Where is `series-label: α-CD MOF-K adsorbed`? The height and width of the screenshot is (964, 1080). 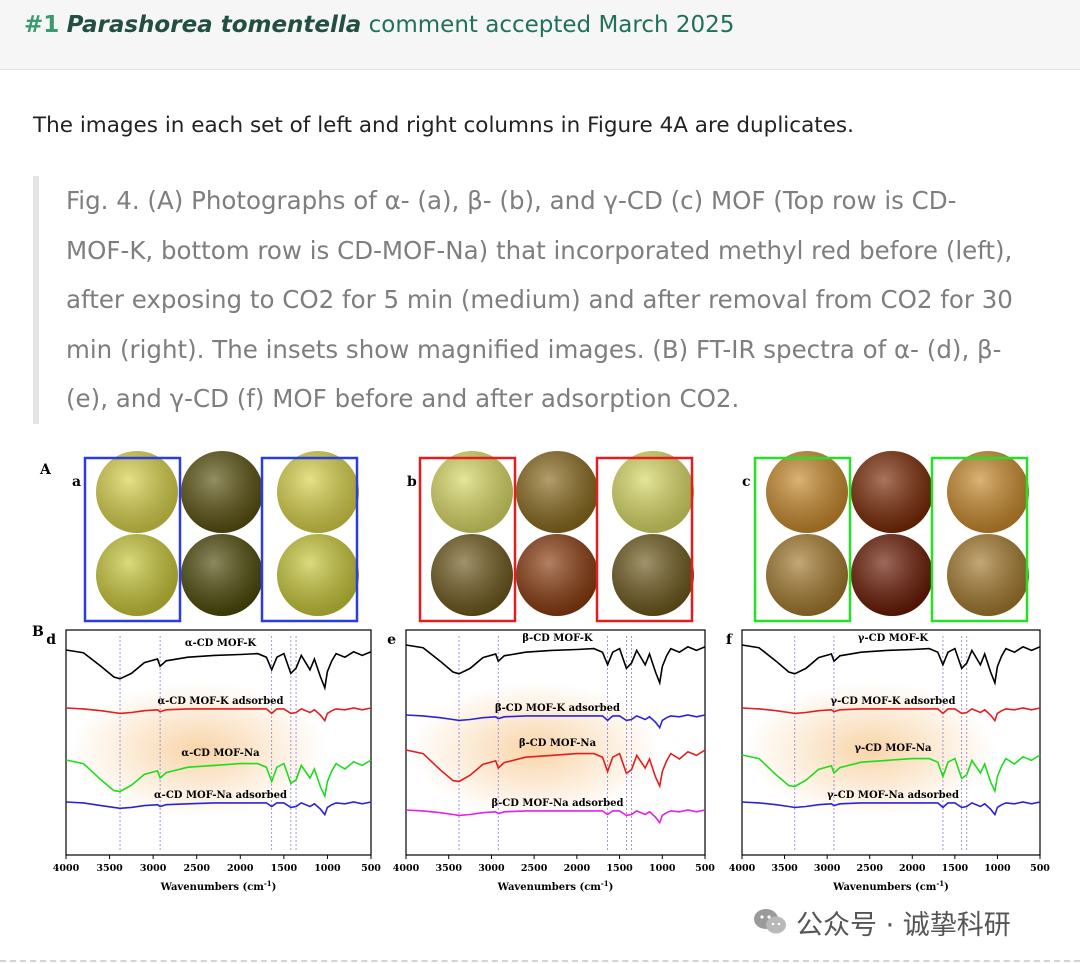
series-label: α-CD MOF-K adsorbed is located at coordinates (220, 701).